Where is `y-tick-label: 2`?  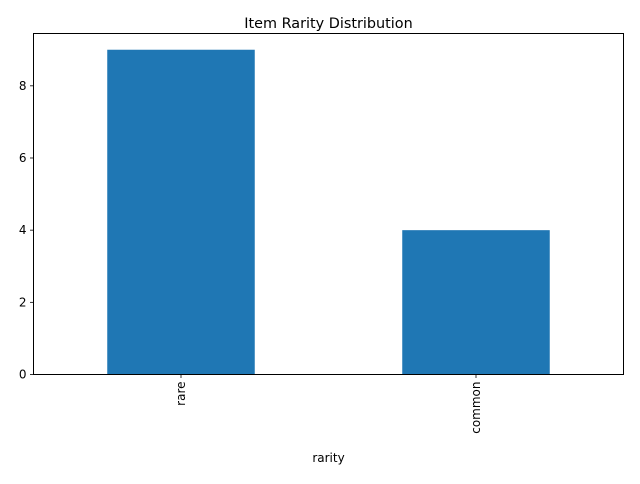 y-tick-label: 2 is located at coordinates (23, 302).